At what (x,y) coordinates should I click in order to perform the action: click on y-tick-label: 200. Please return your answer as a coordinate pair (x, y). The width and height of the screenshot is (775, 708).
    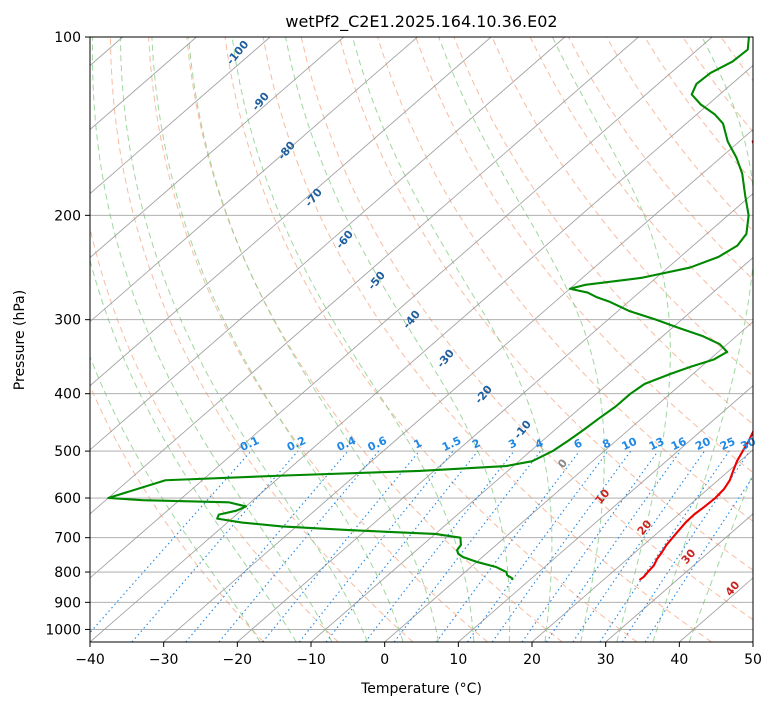
    Looking at the image, I should click on (67, 216).